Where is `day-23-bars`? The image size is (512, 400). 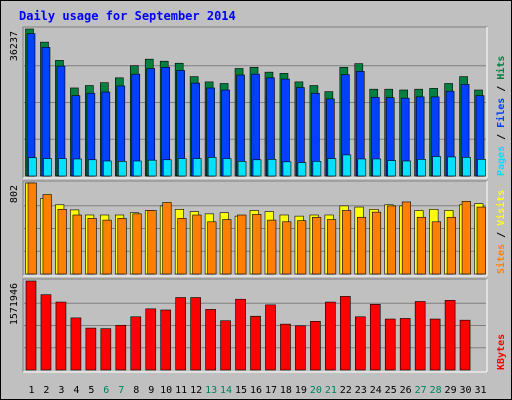
day-23-bars is located at coordinates (360, 343).